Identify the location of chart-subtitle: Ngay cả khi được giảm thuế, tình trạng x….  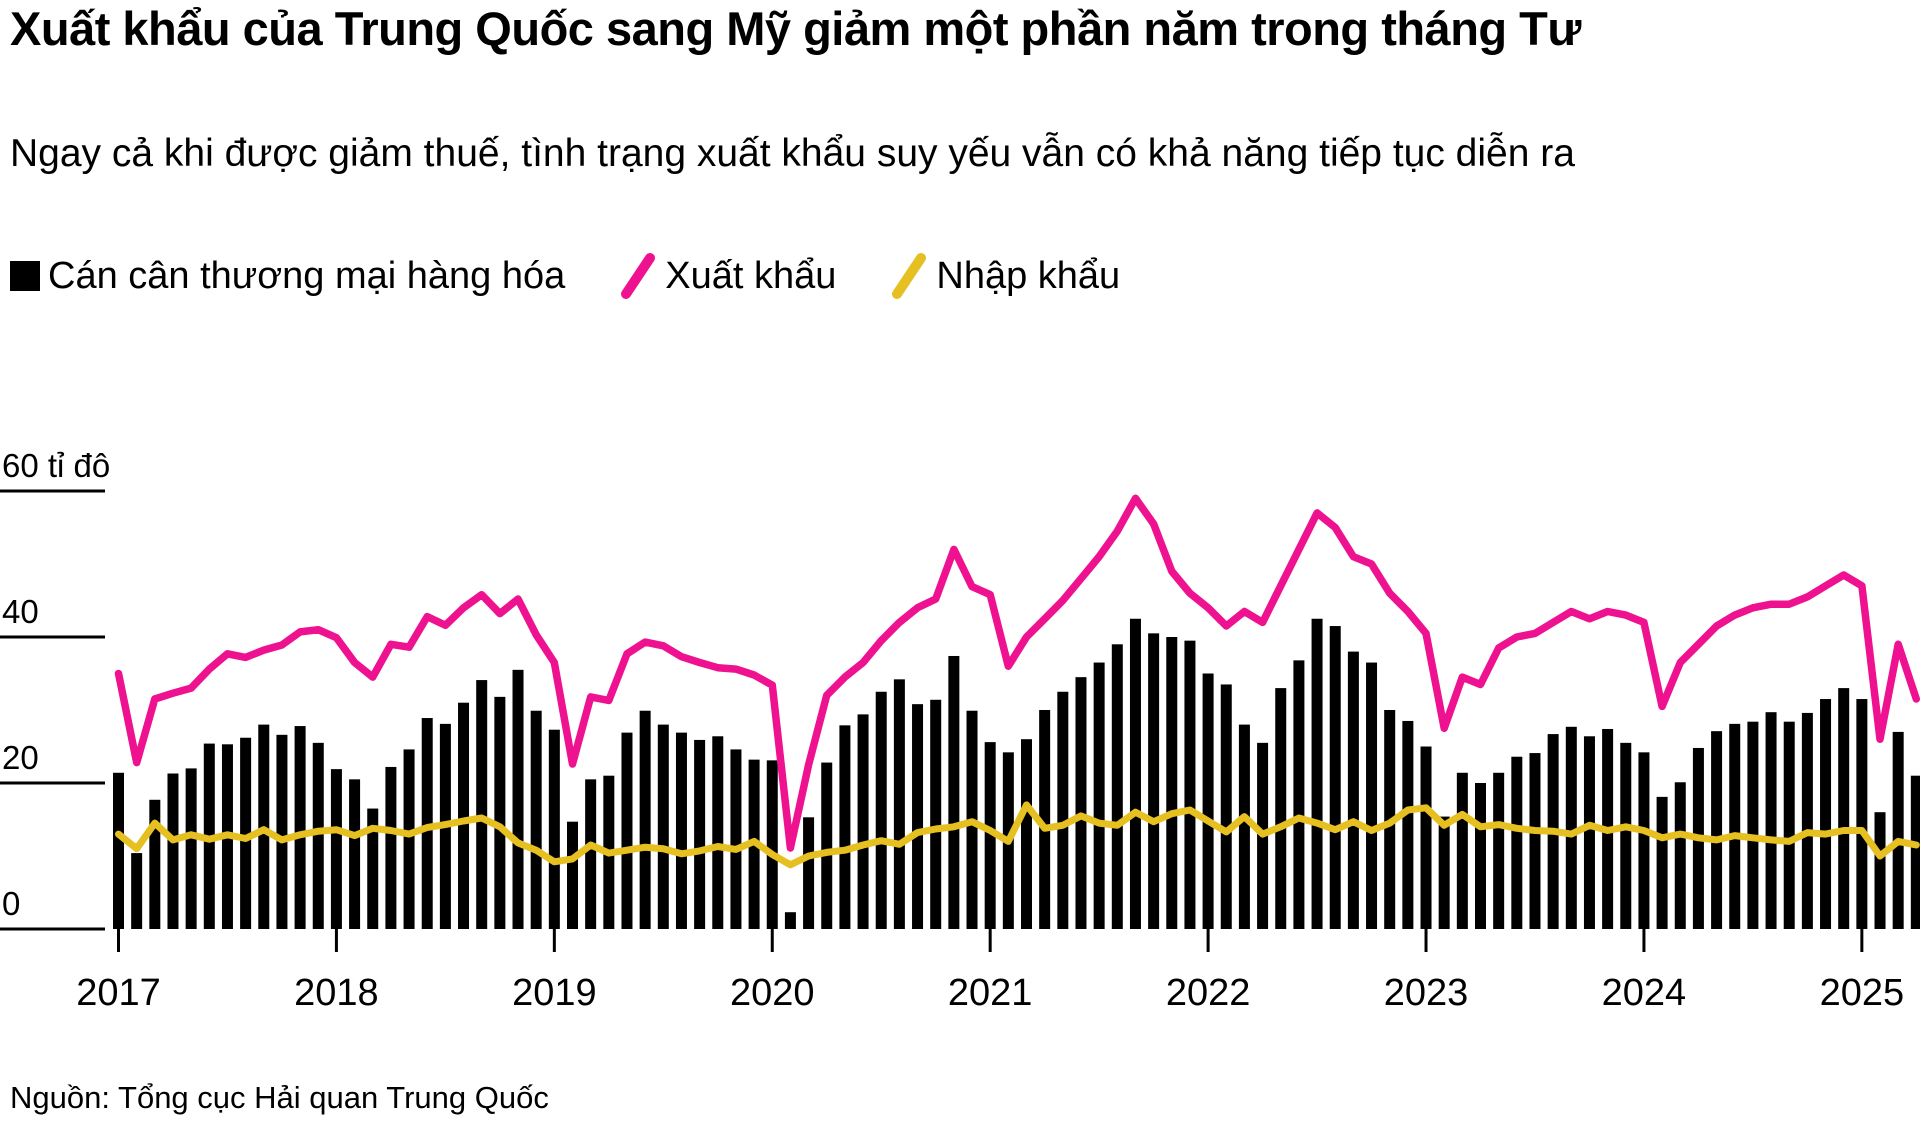
(792, 153).